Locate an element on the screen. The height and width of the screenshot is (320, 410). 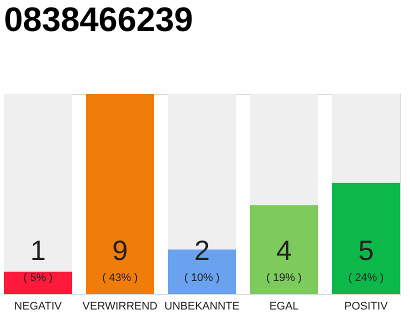
chart-title: 0838466239 is located at coordinates (99, 20).